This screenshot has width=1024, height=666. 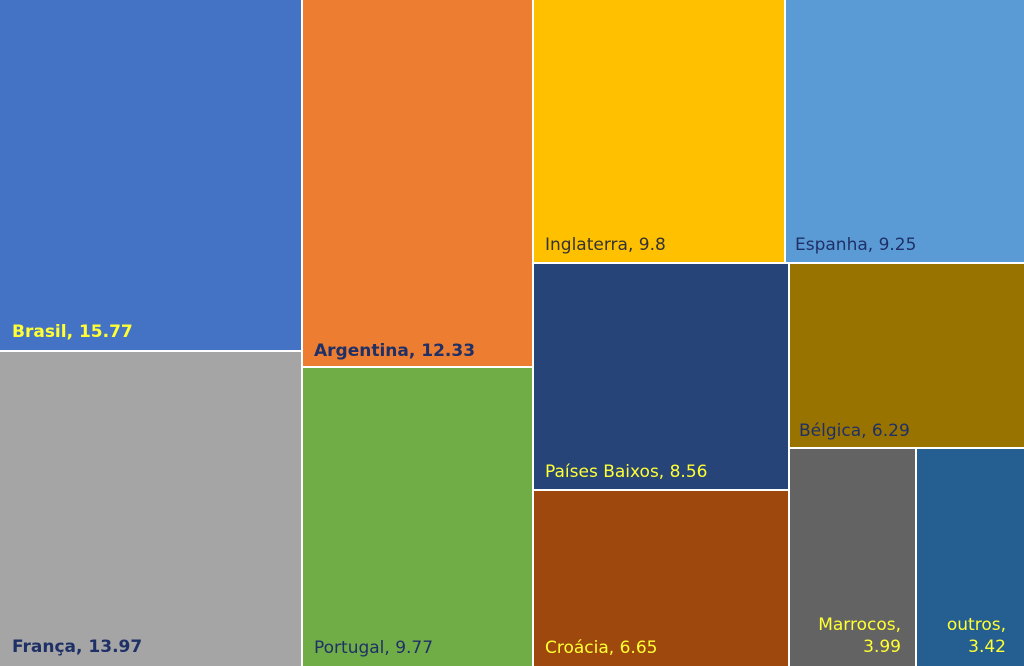 What do you see at coordinates (72, 332) in the screenshot?
I see `label-brasil: Brasil, 15.77` at bounding box center [72, 332].